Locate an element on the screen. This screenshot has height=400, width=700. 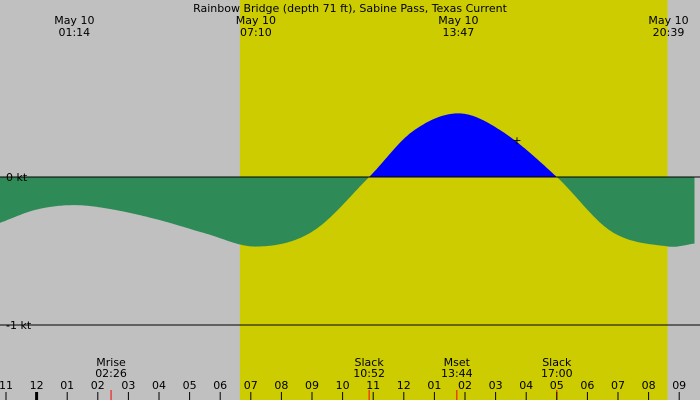
bottom-event-time: 17:00 is located at coordinates (557, 373).